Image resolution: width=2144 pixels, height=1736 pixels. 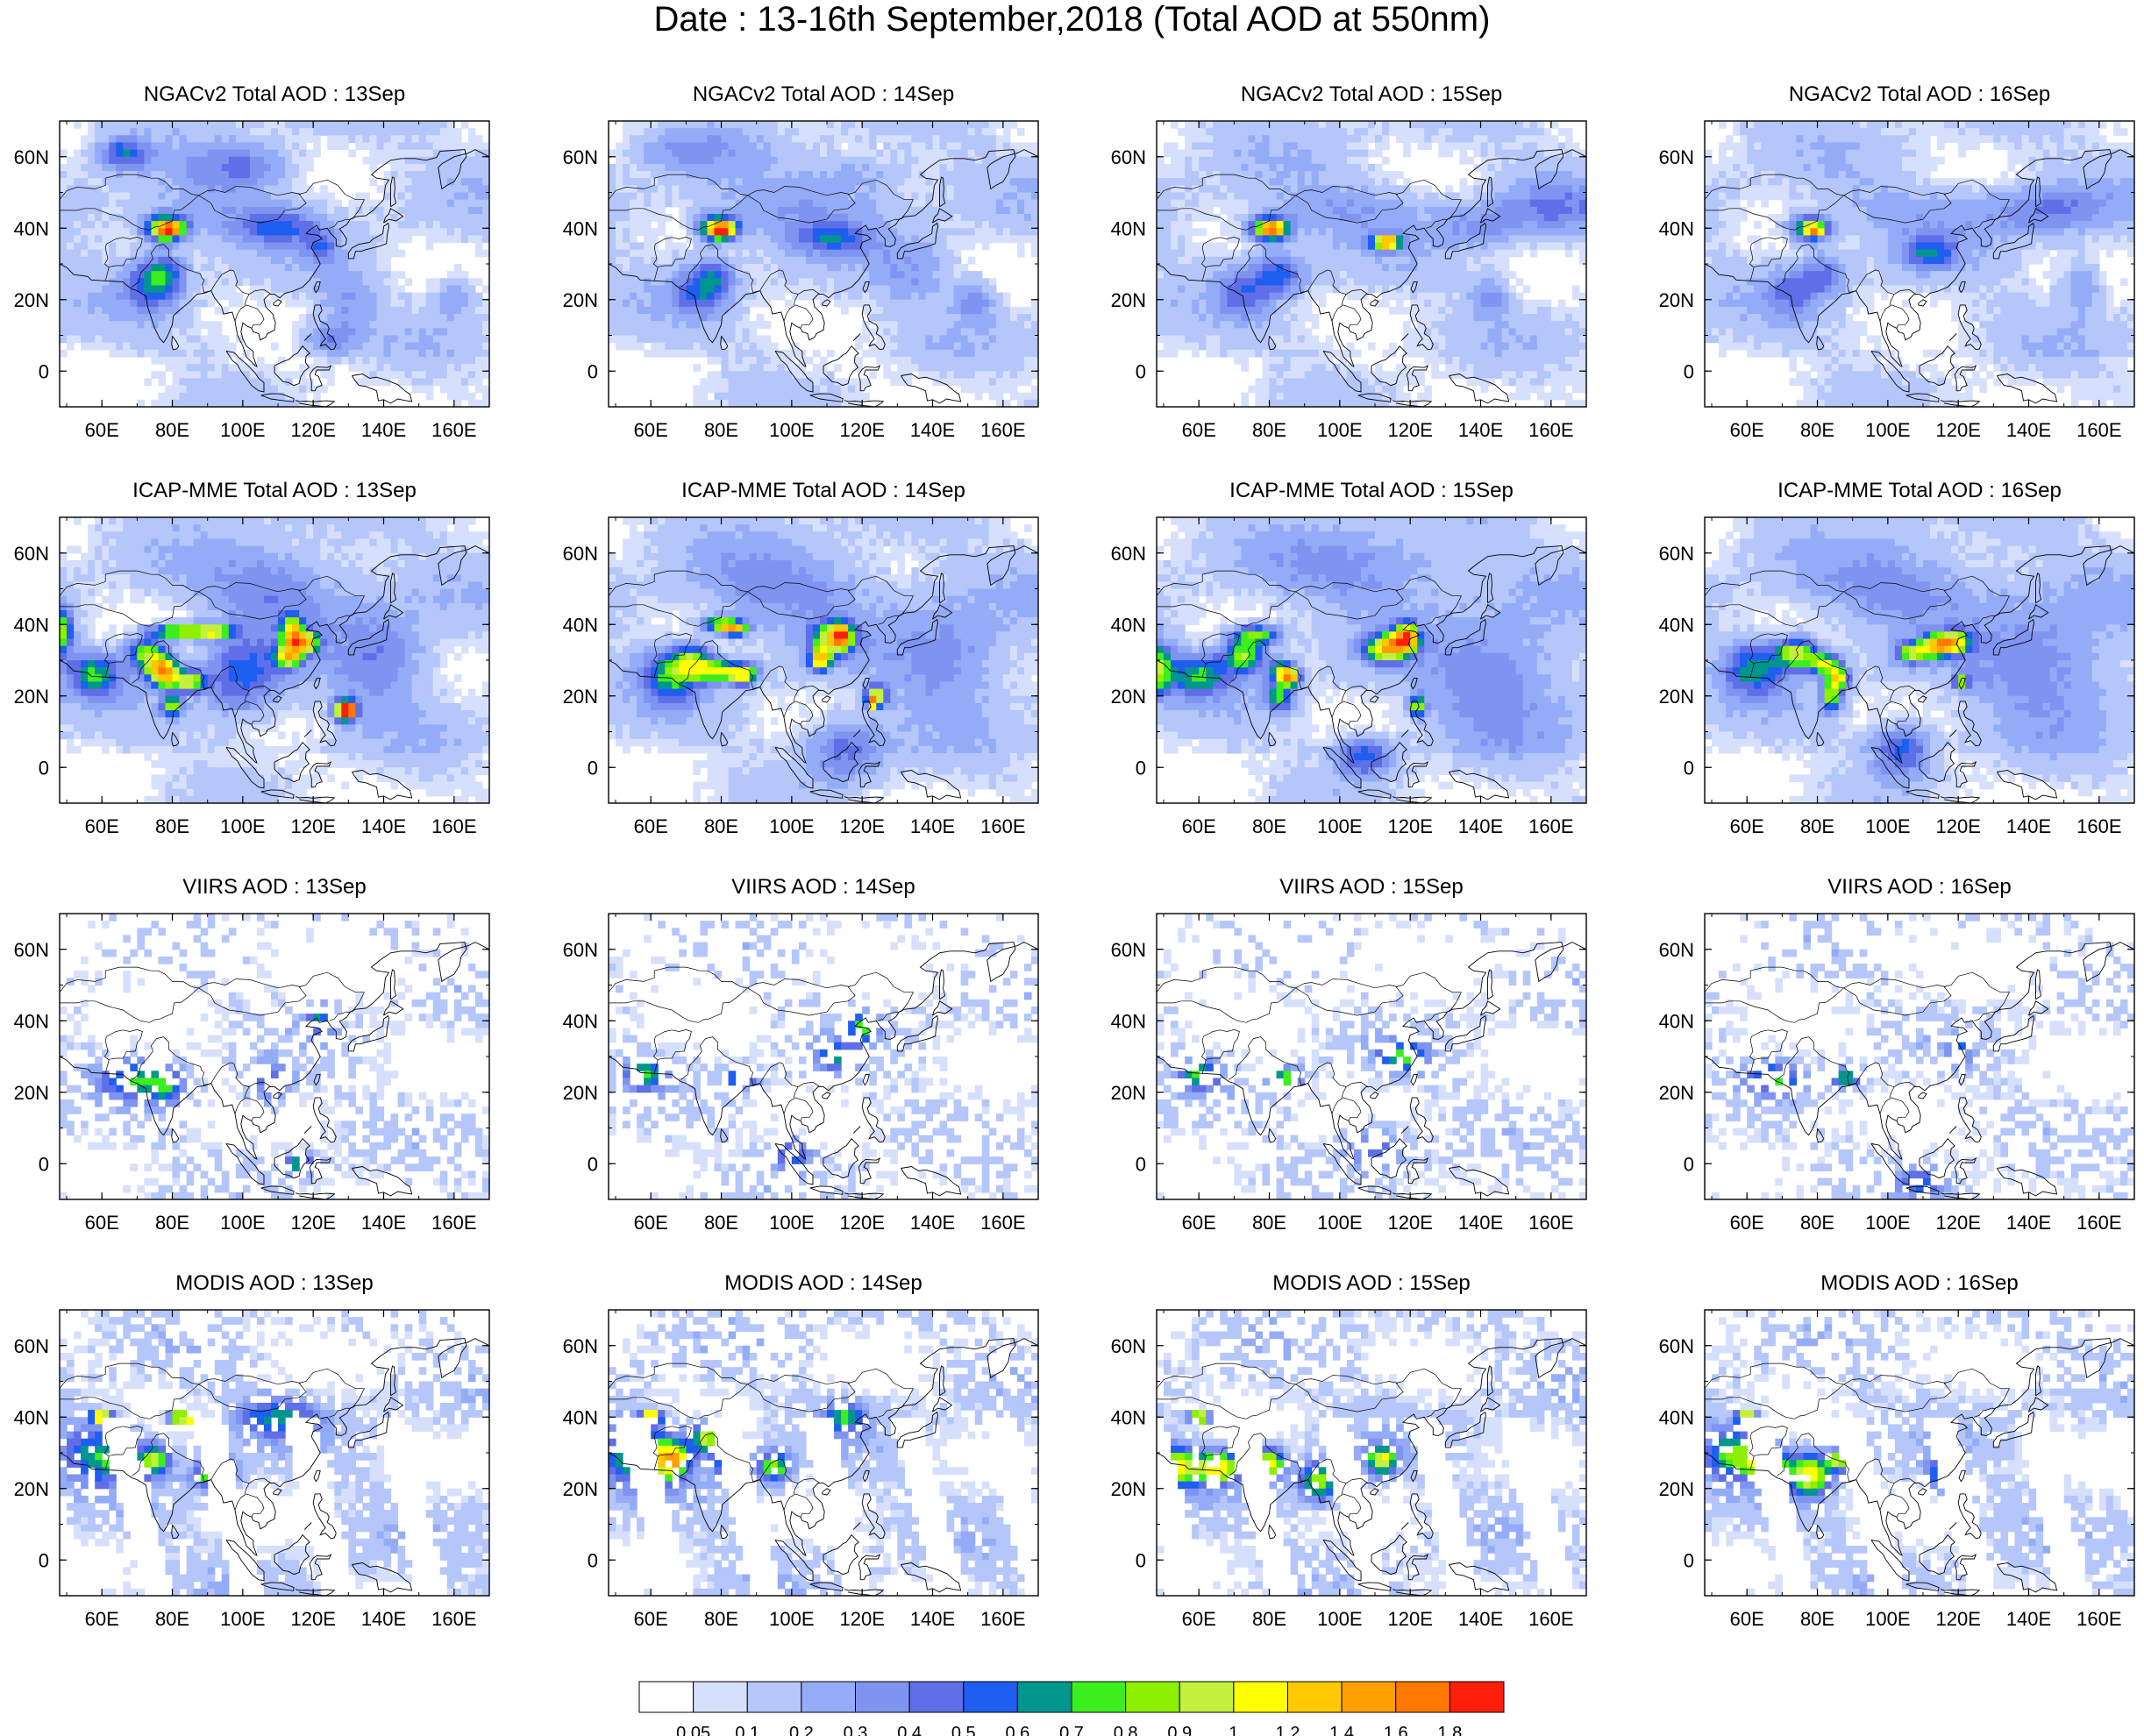 What do you see at coordinates (1233, 1730) in the screenshot?
I see `colorbar-label: 1` at bounding box center [1233, 1730].